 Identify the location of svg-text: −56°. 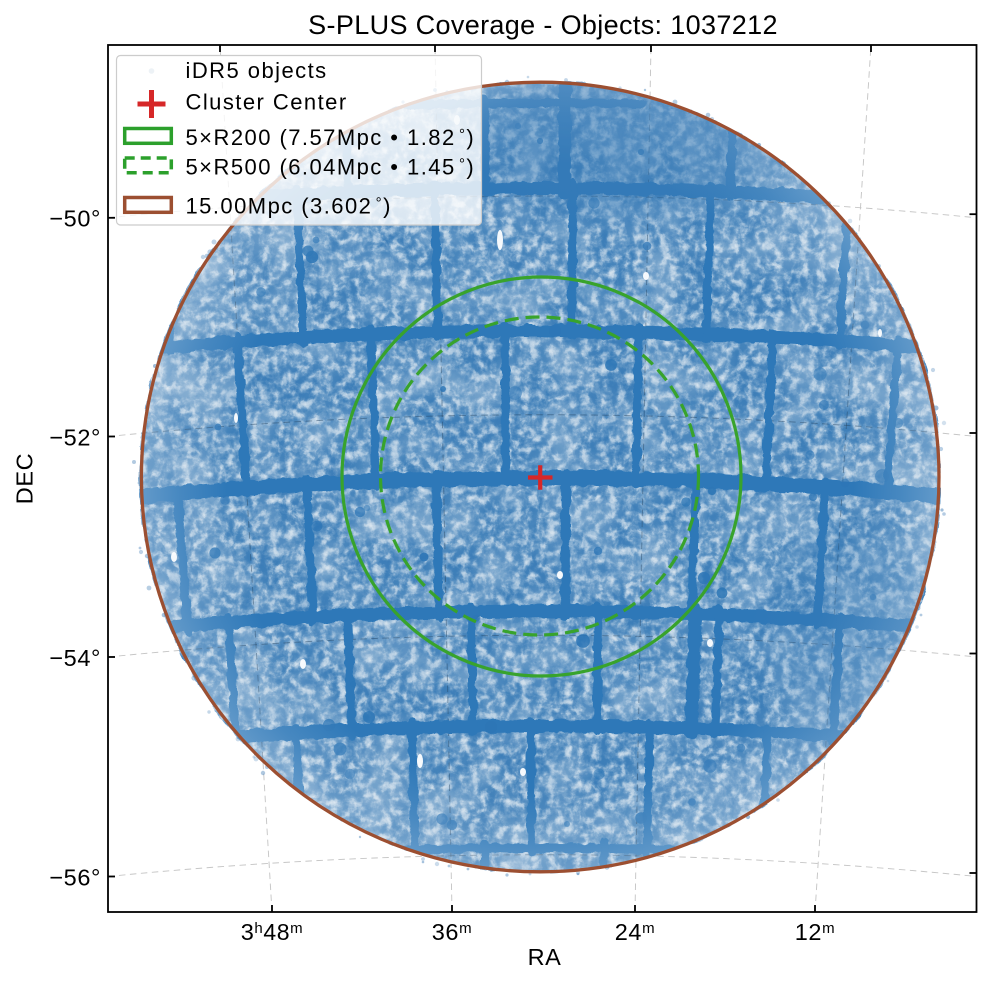
(75, 878).